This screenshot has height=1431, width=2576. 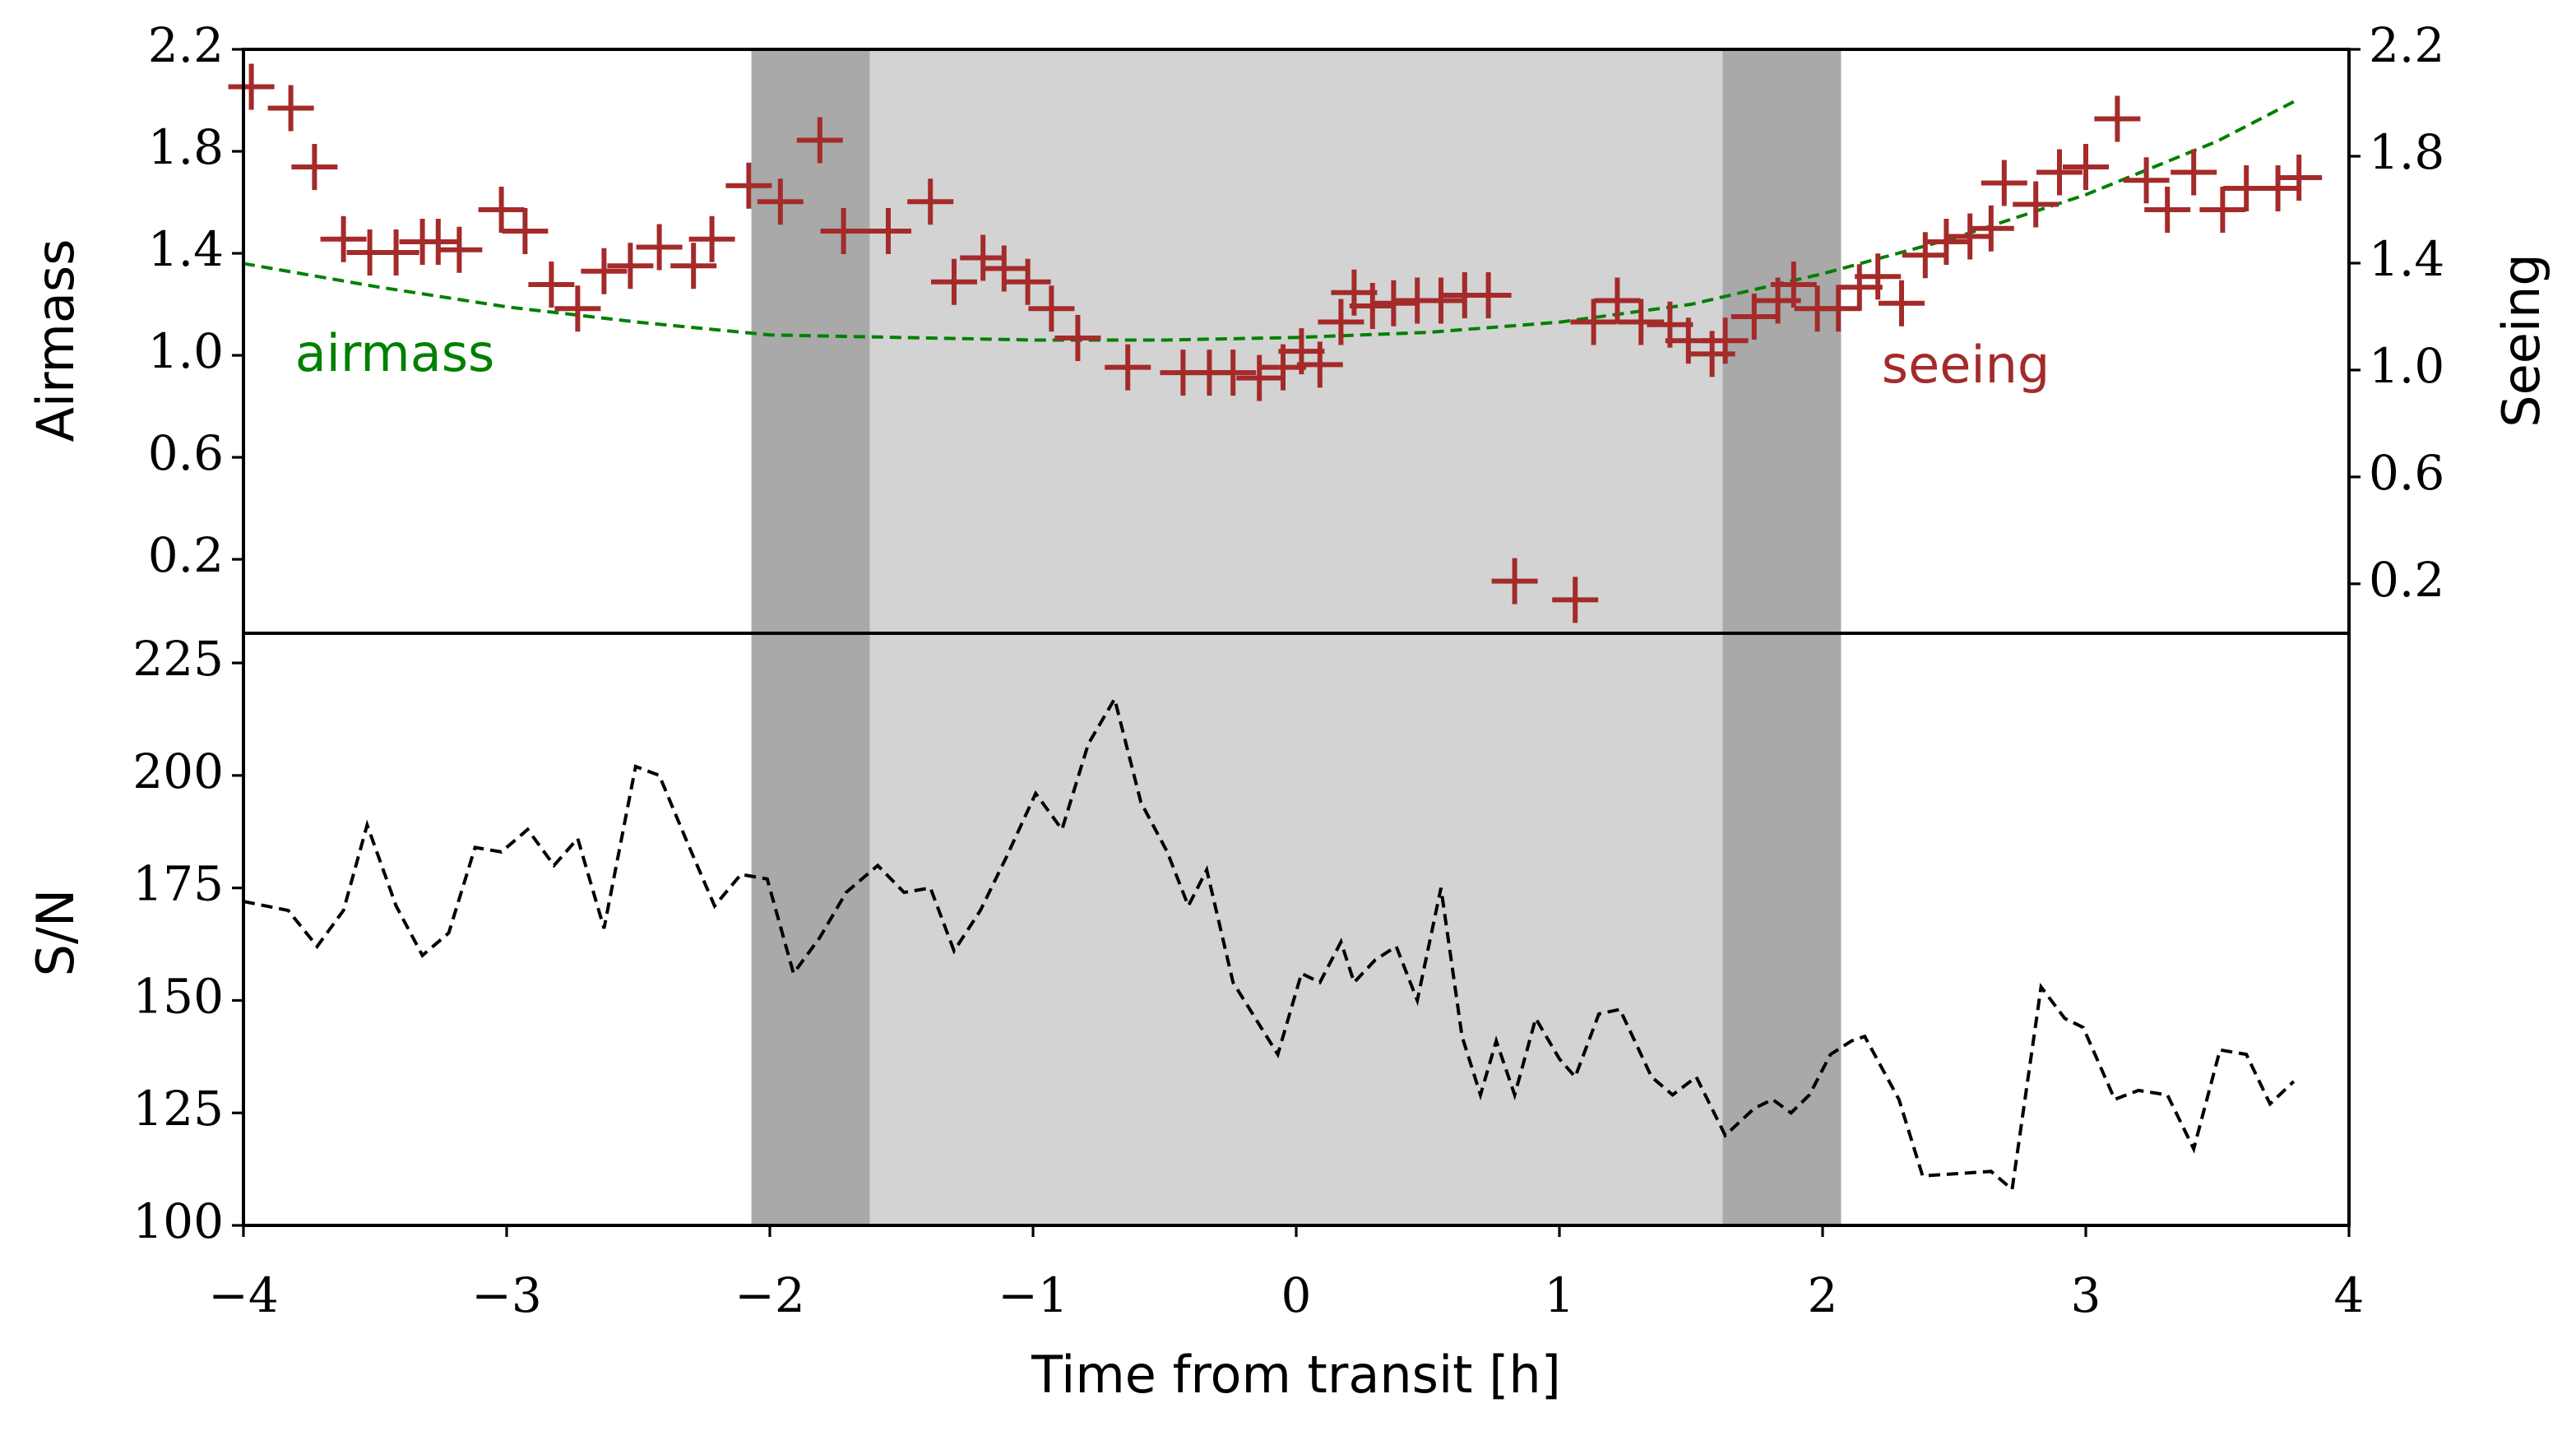 I want to click on y-tick-label: 150, so click(x=178, y=996).